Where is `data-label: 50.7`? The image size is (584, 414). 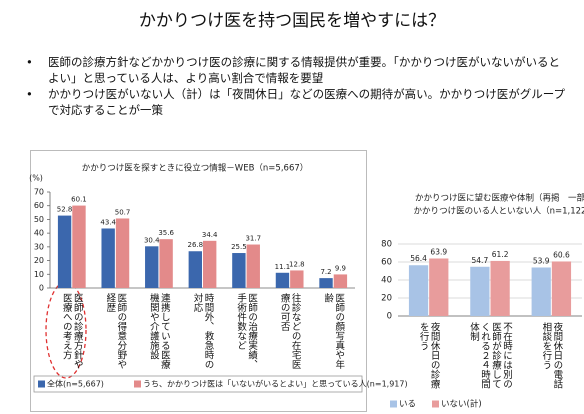 data-label: 50.7 is located at coordinates (123, 212).